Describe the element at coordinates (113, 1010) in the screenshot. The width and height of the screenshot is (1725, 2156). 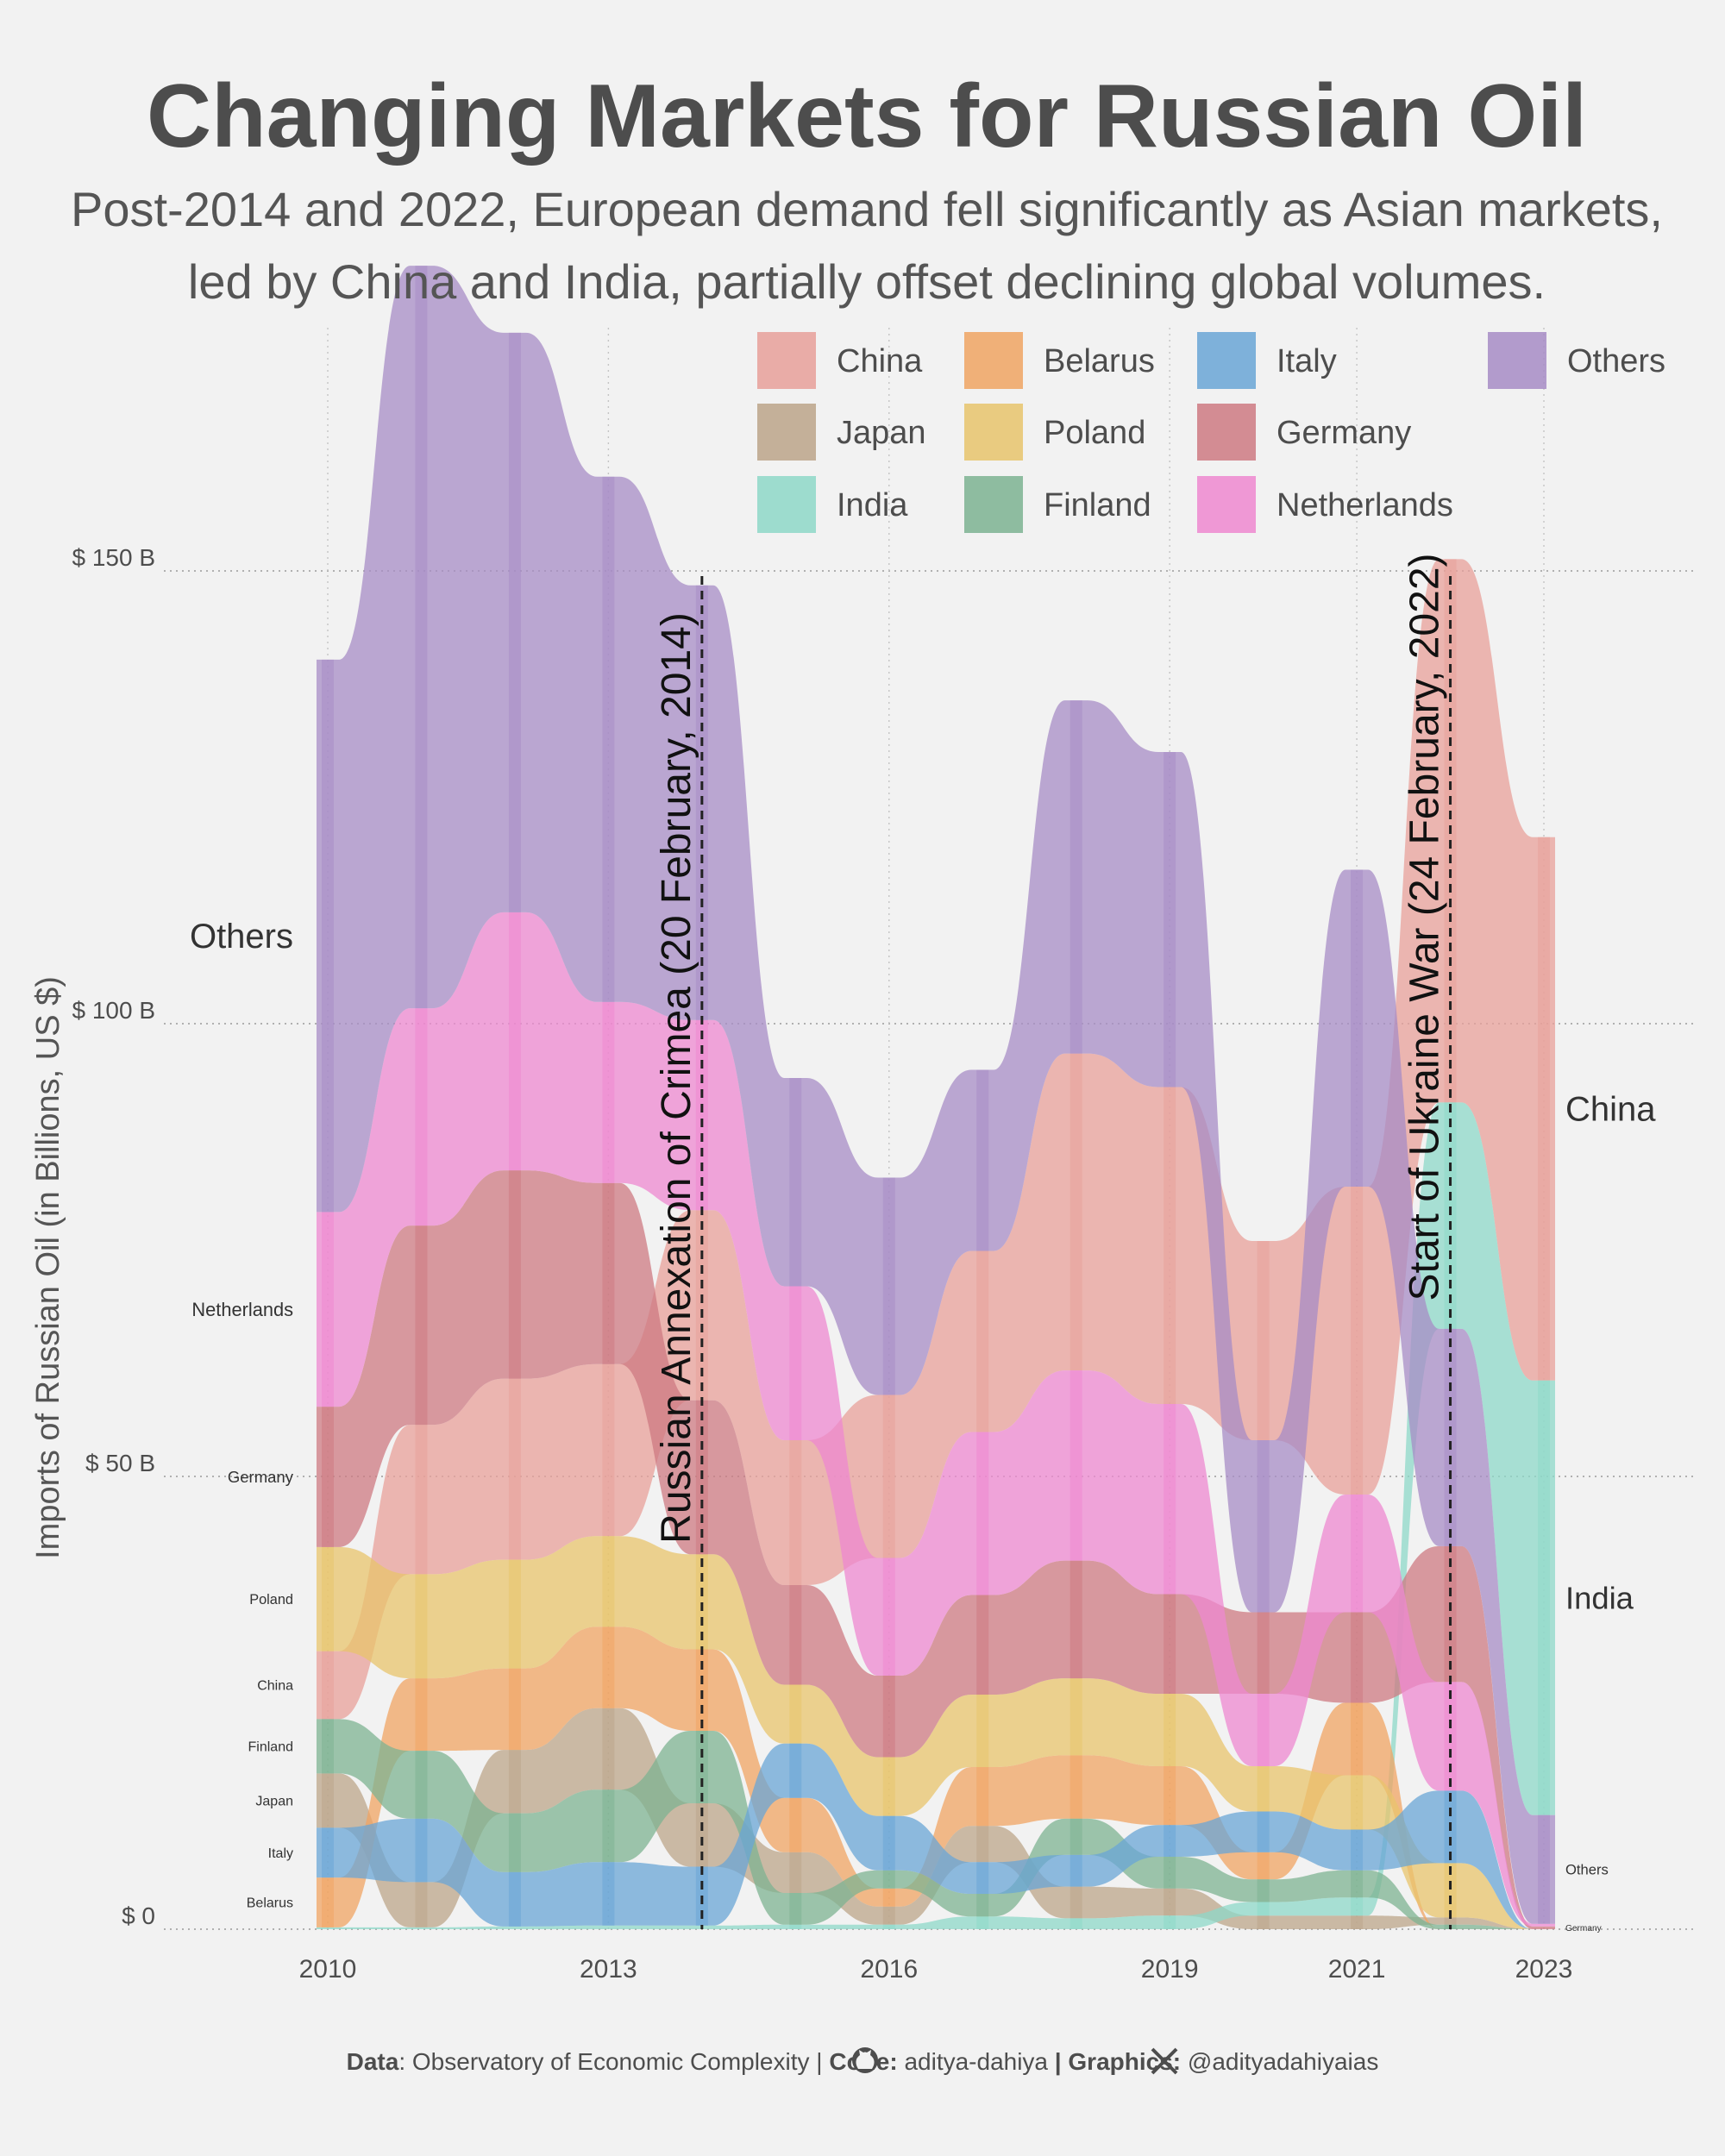
I see `y-tick-label: $ 100 B` at that location.